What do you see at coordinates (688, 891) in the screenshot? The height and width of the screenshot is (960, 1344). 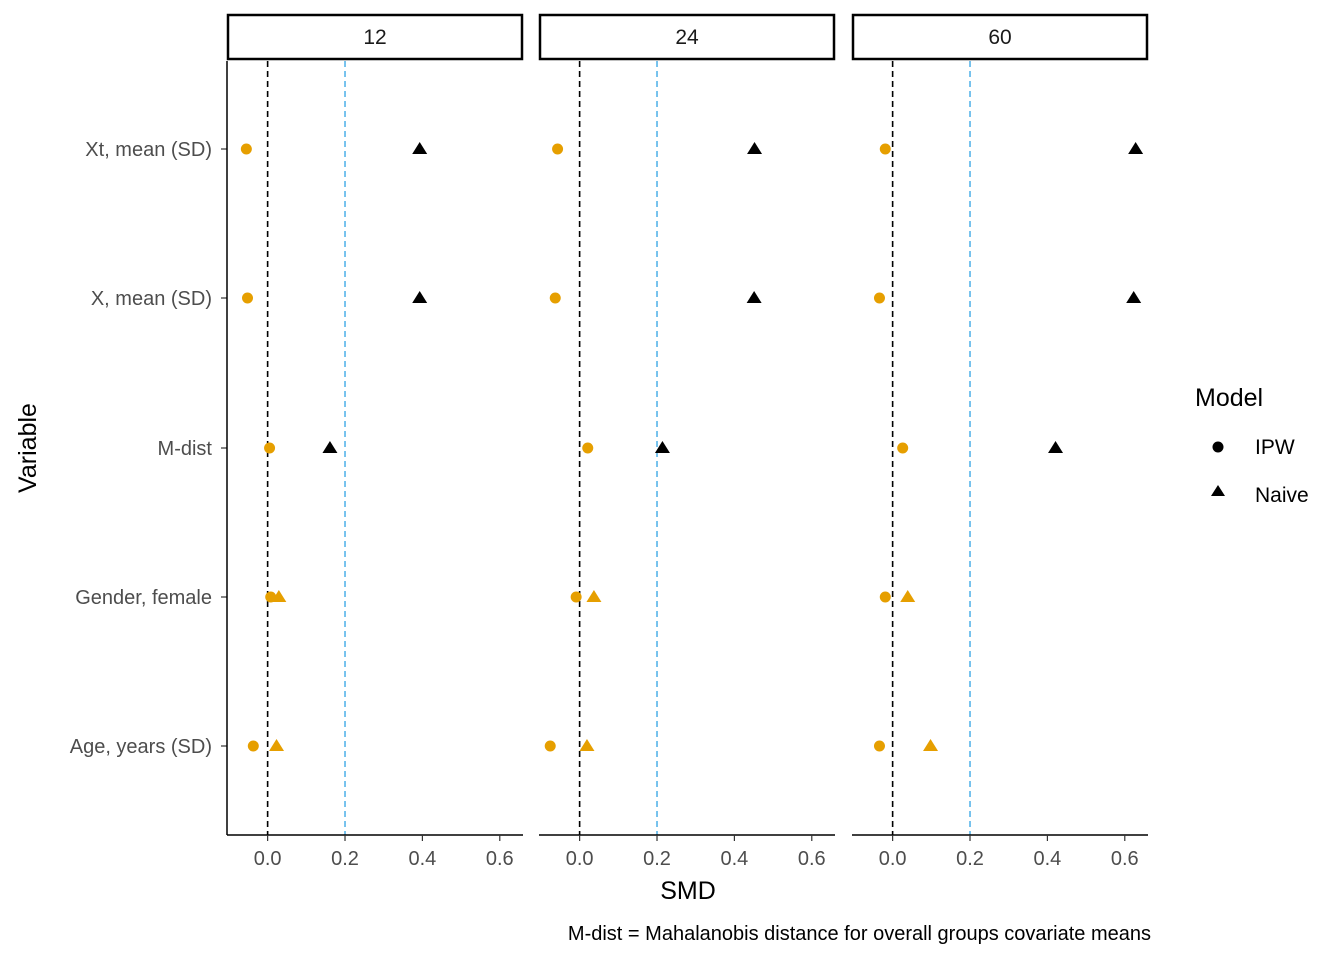 I see `x-axis-title: SMD` at bounding box center [688, 891].